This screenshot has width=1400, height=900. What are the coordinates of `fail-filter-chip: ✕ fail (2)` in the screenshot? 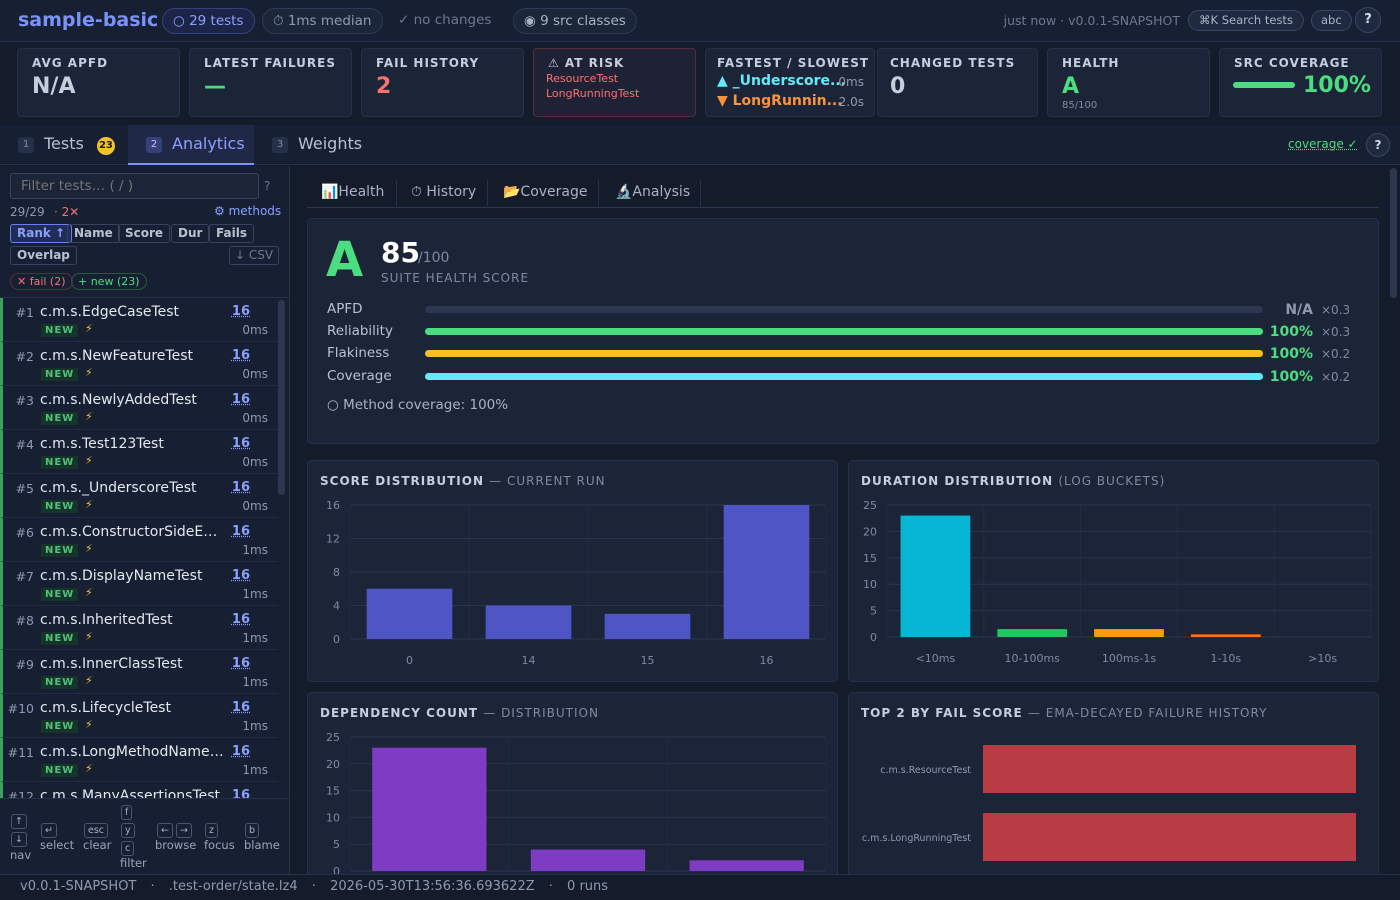 It's located at (41, 281).